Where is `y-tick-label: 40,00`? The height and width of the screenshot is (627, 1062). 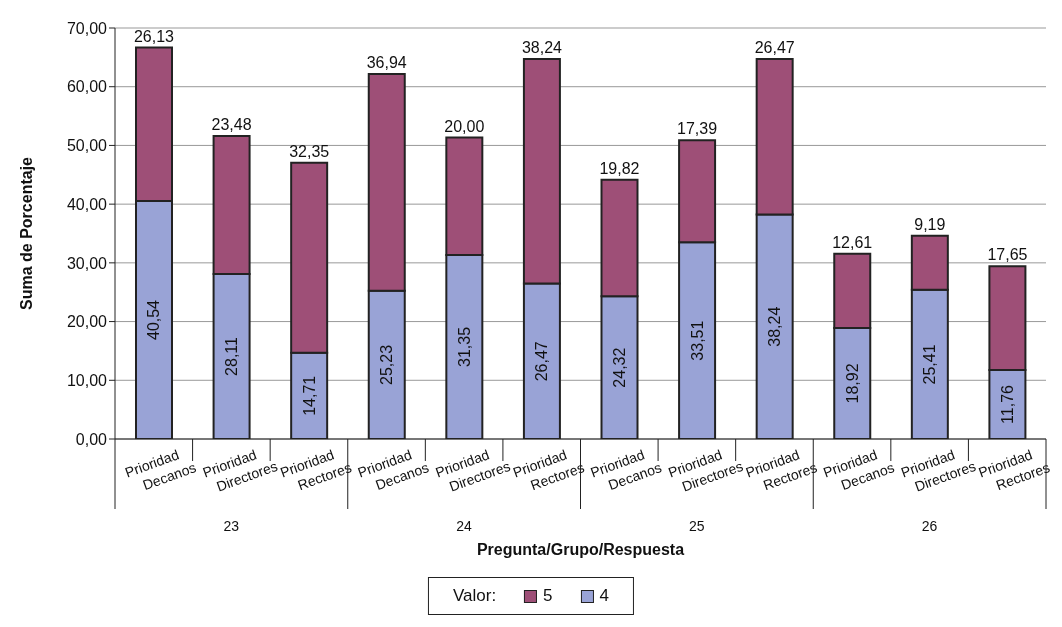
y-tick-label: 40,00 is located at coordinates (87, 204).